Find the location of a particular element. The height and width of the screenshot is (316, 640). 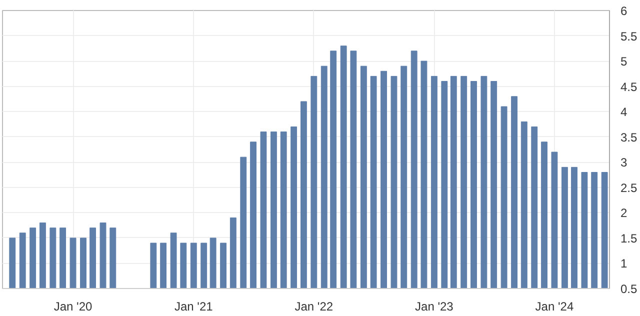

x-tick-label: Jan '21 is located at coordinates (194, 307).